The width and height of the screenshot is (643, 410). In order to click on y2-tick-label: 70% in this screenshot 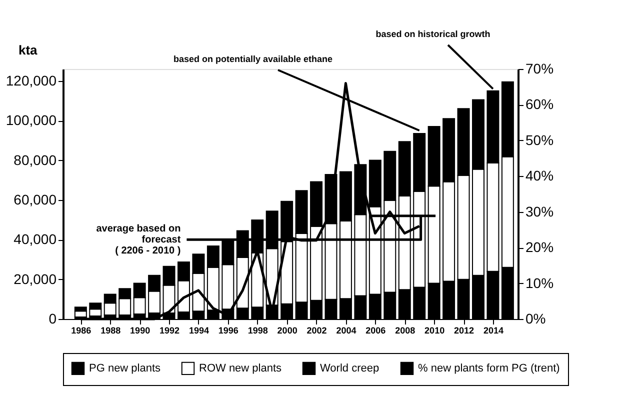, I will do `click(540, 68)`.